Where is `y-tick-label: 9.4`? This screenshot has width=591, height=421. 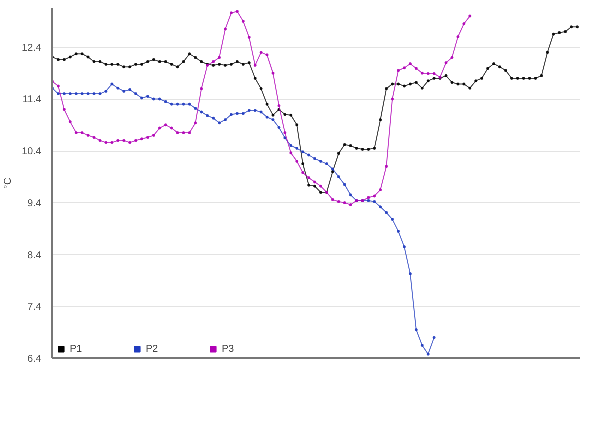 y-tick-label: 9.4 is located at coordinates (35, 204).